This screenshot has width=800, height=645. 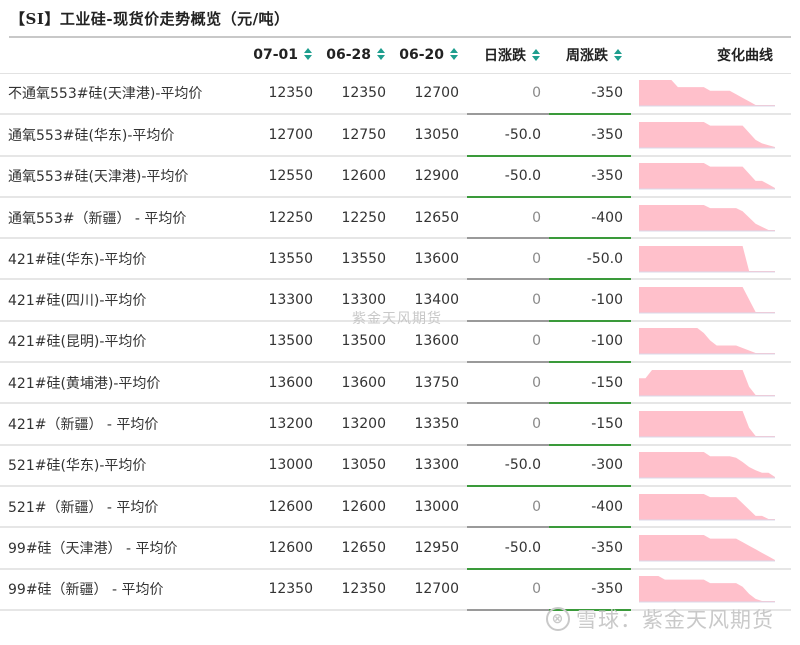 What do you see at coordinates (395, 383) in the screenshot?
I see `table-row: 421#硅(黄埔港)-平均价 13600 13600 13750 0 -150` at bounding box center [395, 383].